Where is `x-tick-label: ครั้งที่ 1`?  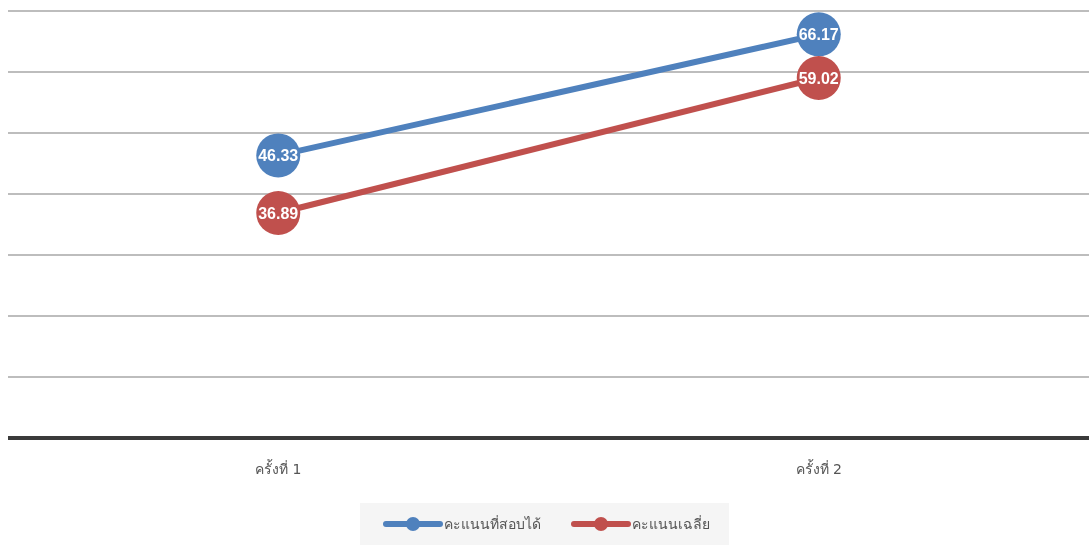 x-tick-label: ครั้งที่ 1 is located at coordinates (278, 468).